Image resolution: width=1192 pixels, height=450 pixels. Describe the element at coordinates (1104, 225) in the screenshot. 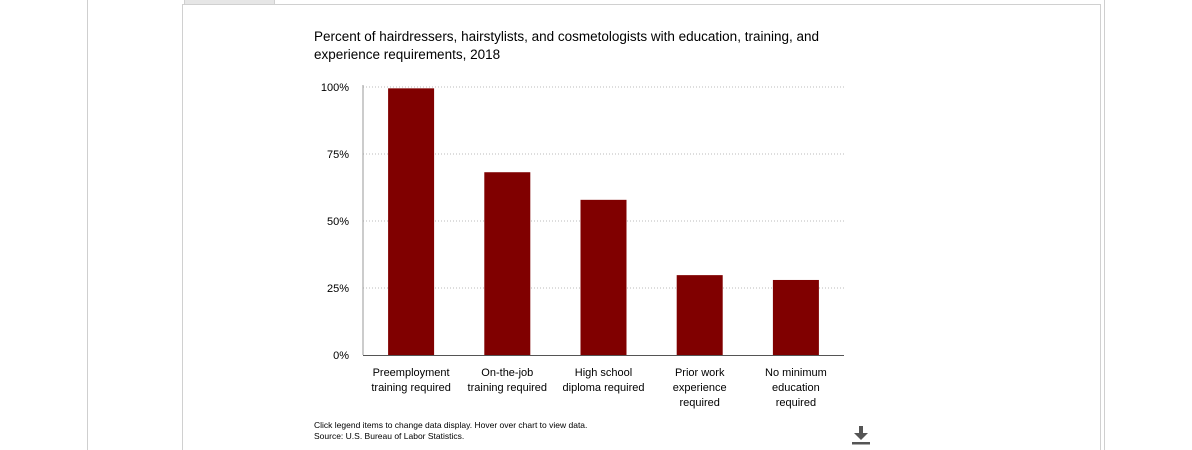

I see `frame-divider-right` at that location.